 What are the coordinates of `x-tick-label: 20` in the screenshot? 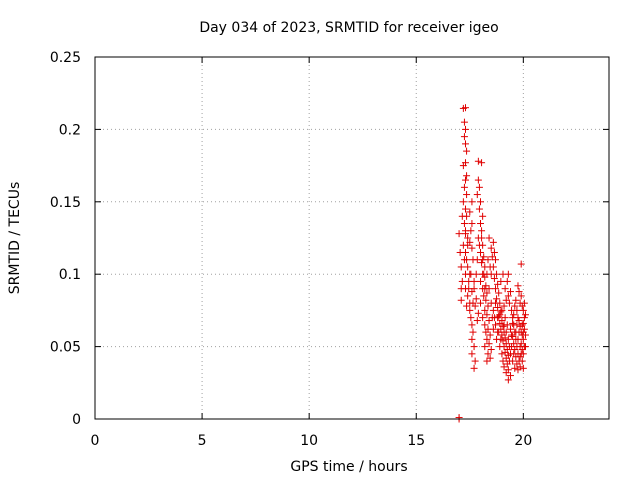 It's located at (523, 441).